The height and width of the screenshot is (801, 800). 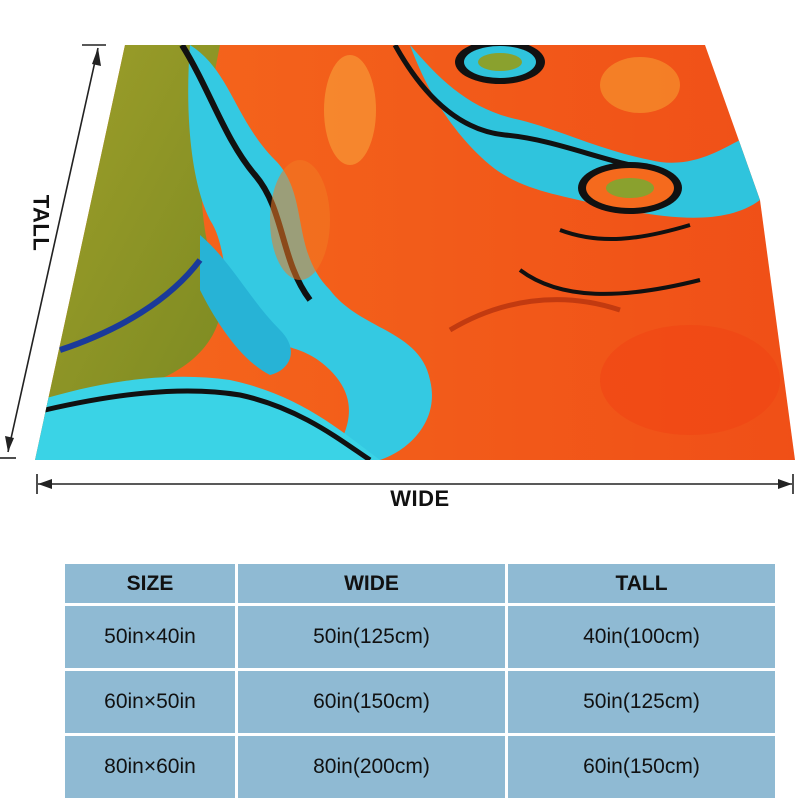 What do you see at coordinates (150, 767) in the screenshot?
I see `cell-size: 80in×60in` at bounding box center [150, 767].